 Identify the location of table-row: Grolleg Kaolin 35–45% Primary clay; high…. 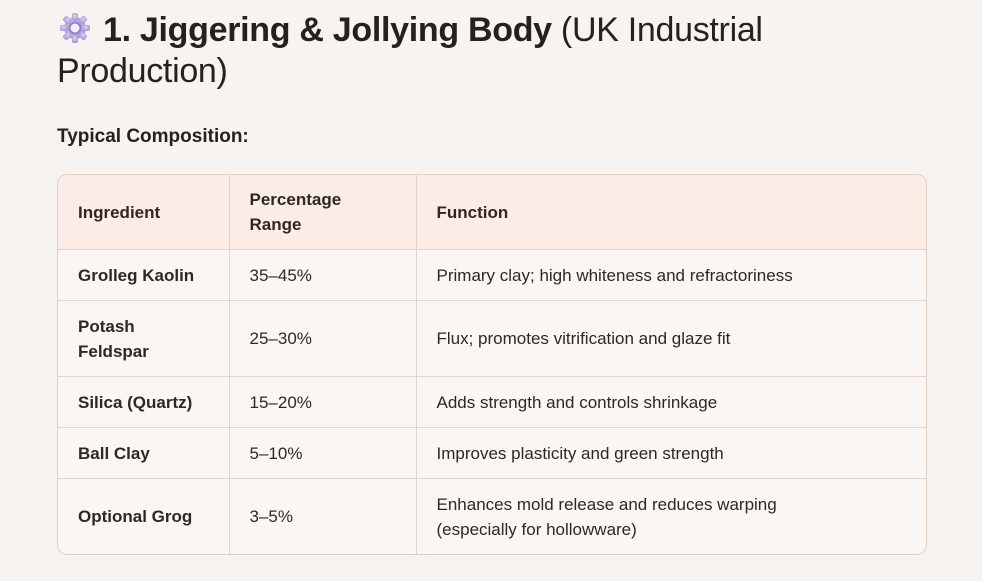
(492, 275).